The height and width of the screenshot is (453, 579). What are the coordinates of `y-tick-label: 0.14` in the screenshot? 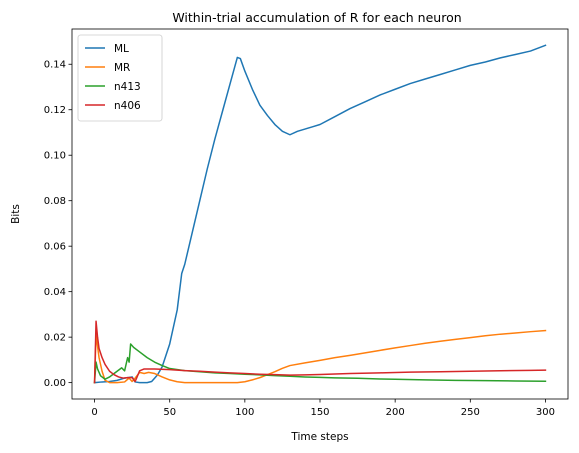 It's located at (55, 65).